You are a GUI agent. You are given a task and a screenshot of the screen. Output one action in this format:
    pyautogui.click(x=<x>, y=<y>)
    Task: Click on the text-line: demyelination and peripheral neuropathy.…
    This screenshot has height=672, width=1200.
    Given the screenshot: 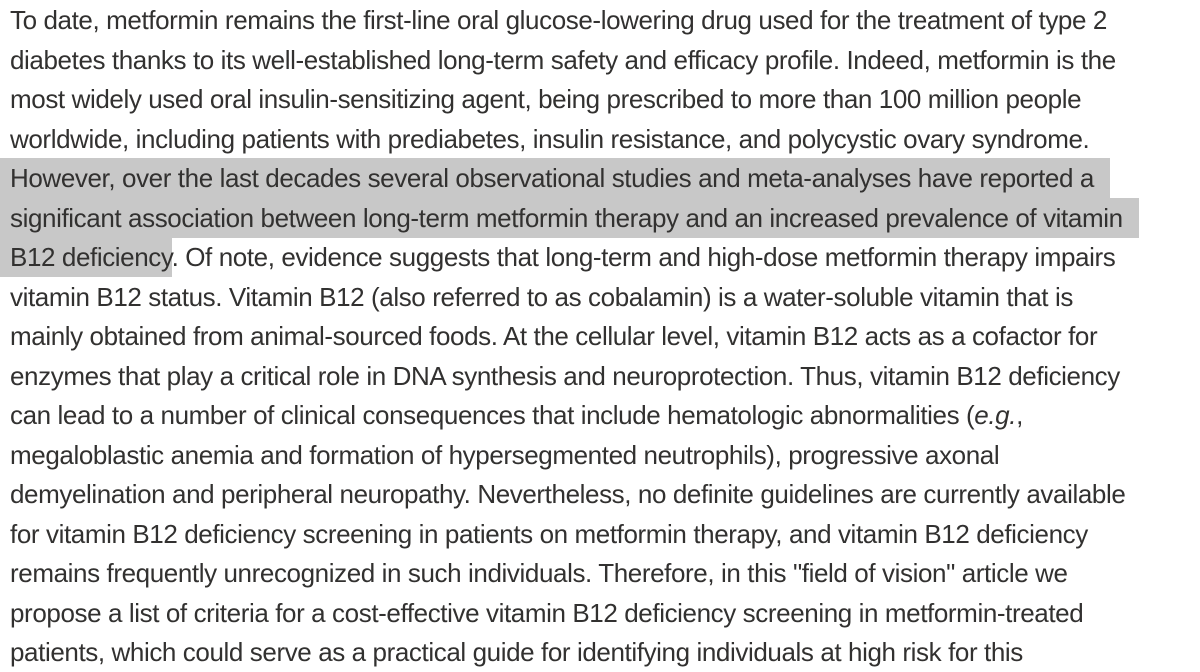 What is the action you would take?
    pyautogui.click(x=600, y=495)
    